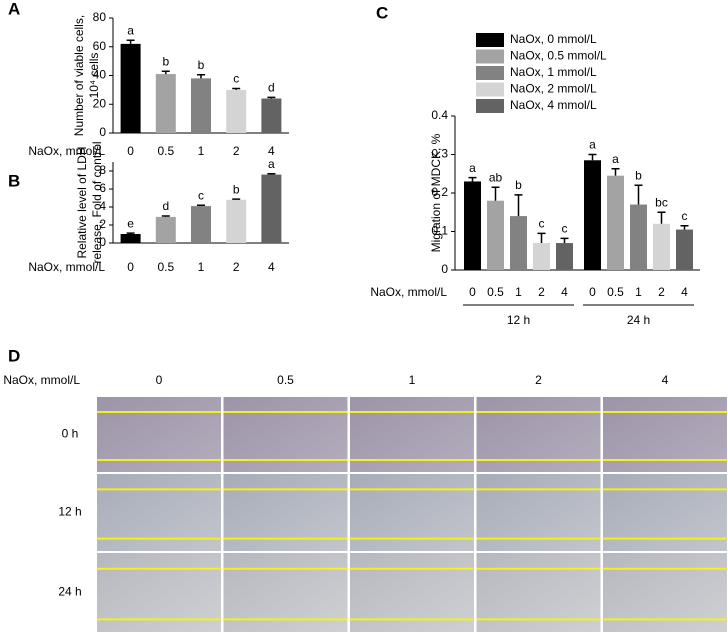  What do you see at coordinates (285, 380) in the screenshot?
I see `column-label: 0.5` at bounding box center [285, 380].